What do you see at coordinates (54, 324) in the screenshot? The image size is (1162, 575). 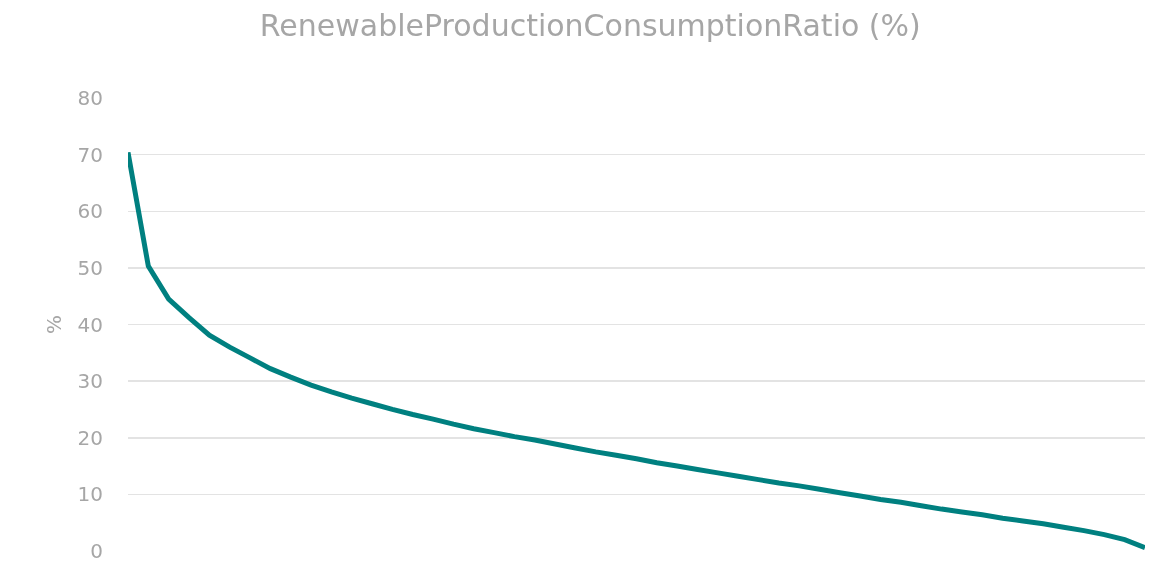 I see `y-axis-title: %` at bounding box center [54, 324].